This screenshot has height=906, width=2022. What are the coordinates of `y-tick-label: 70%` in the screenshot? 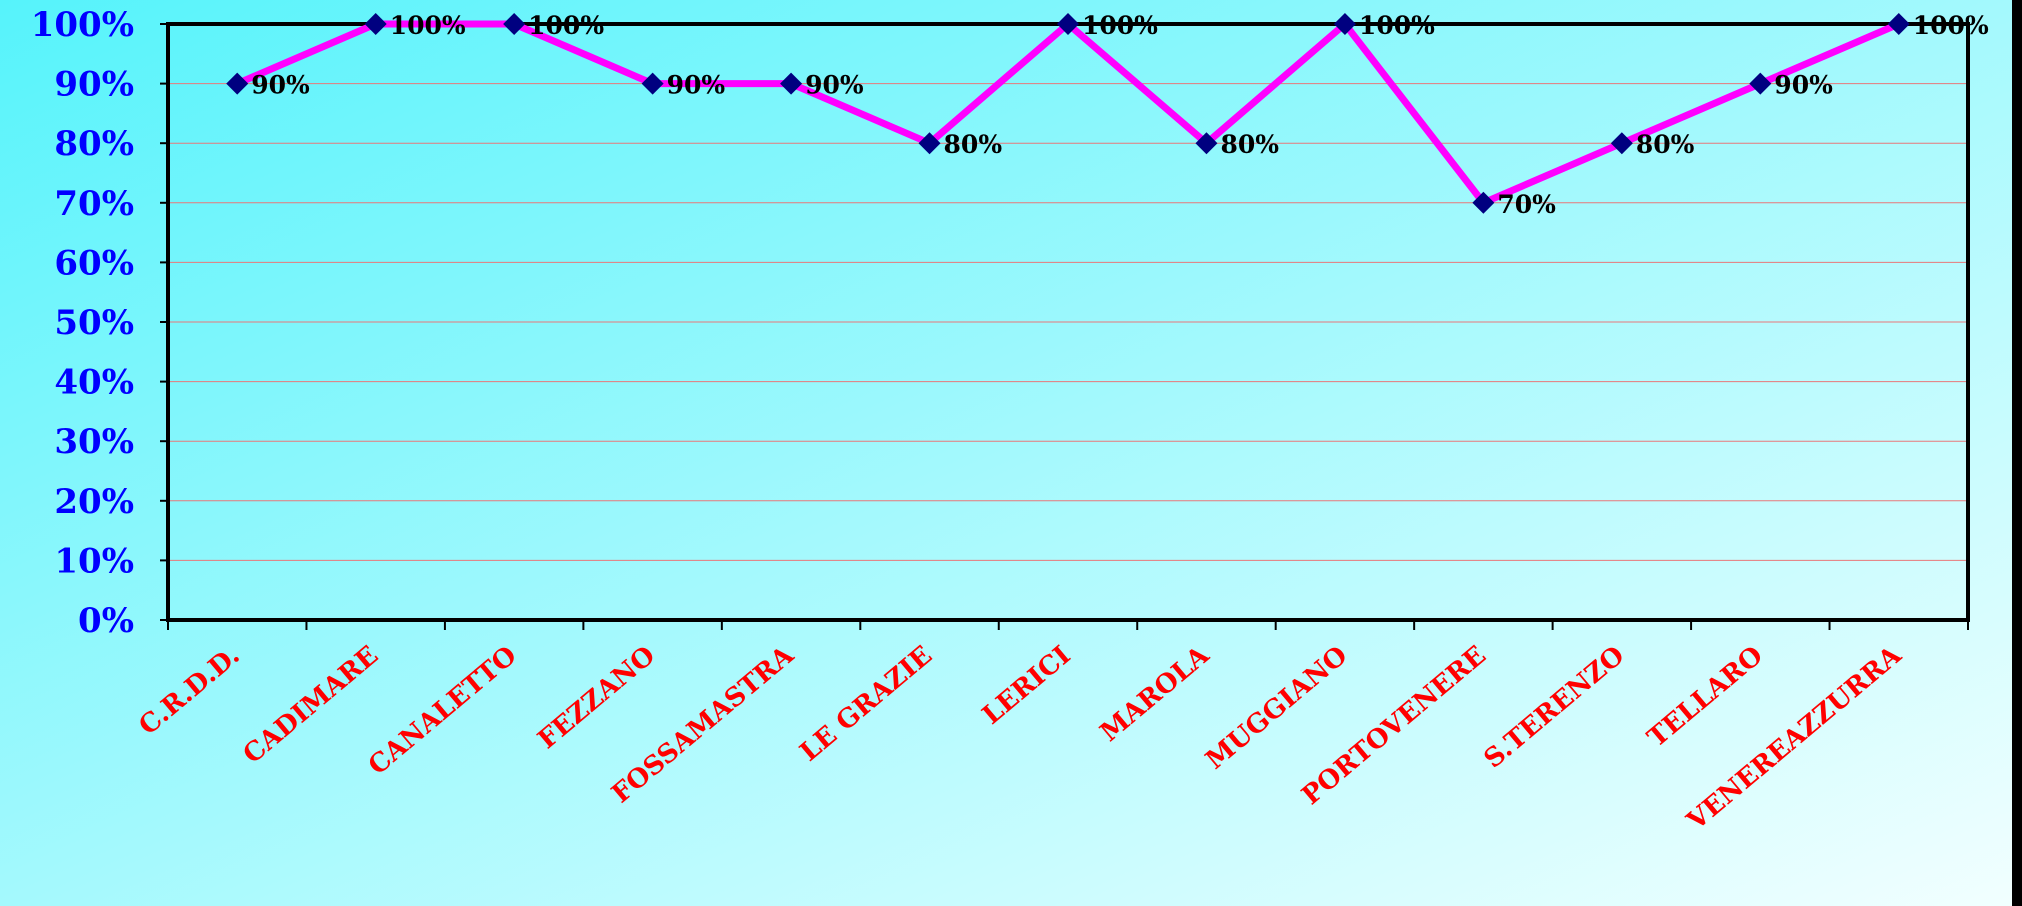 It's located at (94, 204).